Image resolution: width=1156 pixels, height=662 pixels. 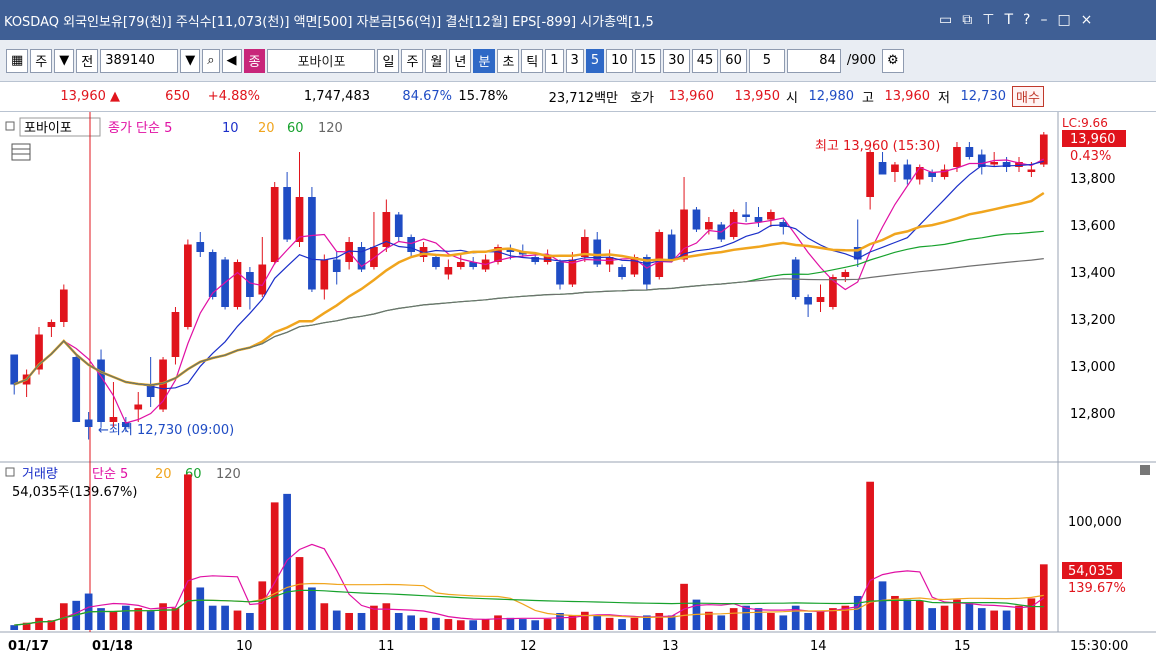 What do you see at coordinates (1008, 20) in the screenshot?
I see `font-icon: T` at bounding box center [1008, 20].